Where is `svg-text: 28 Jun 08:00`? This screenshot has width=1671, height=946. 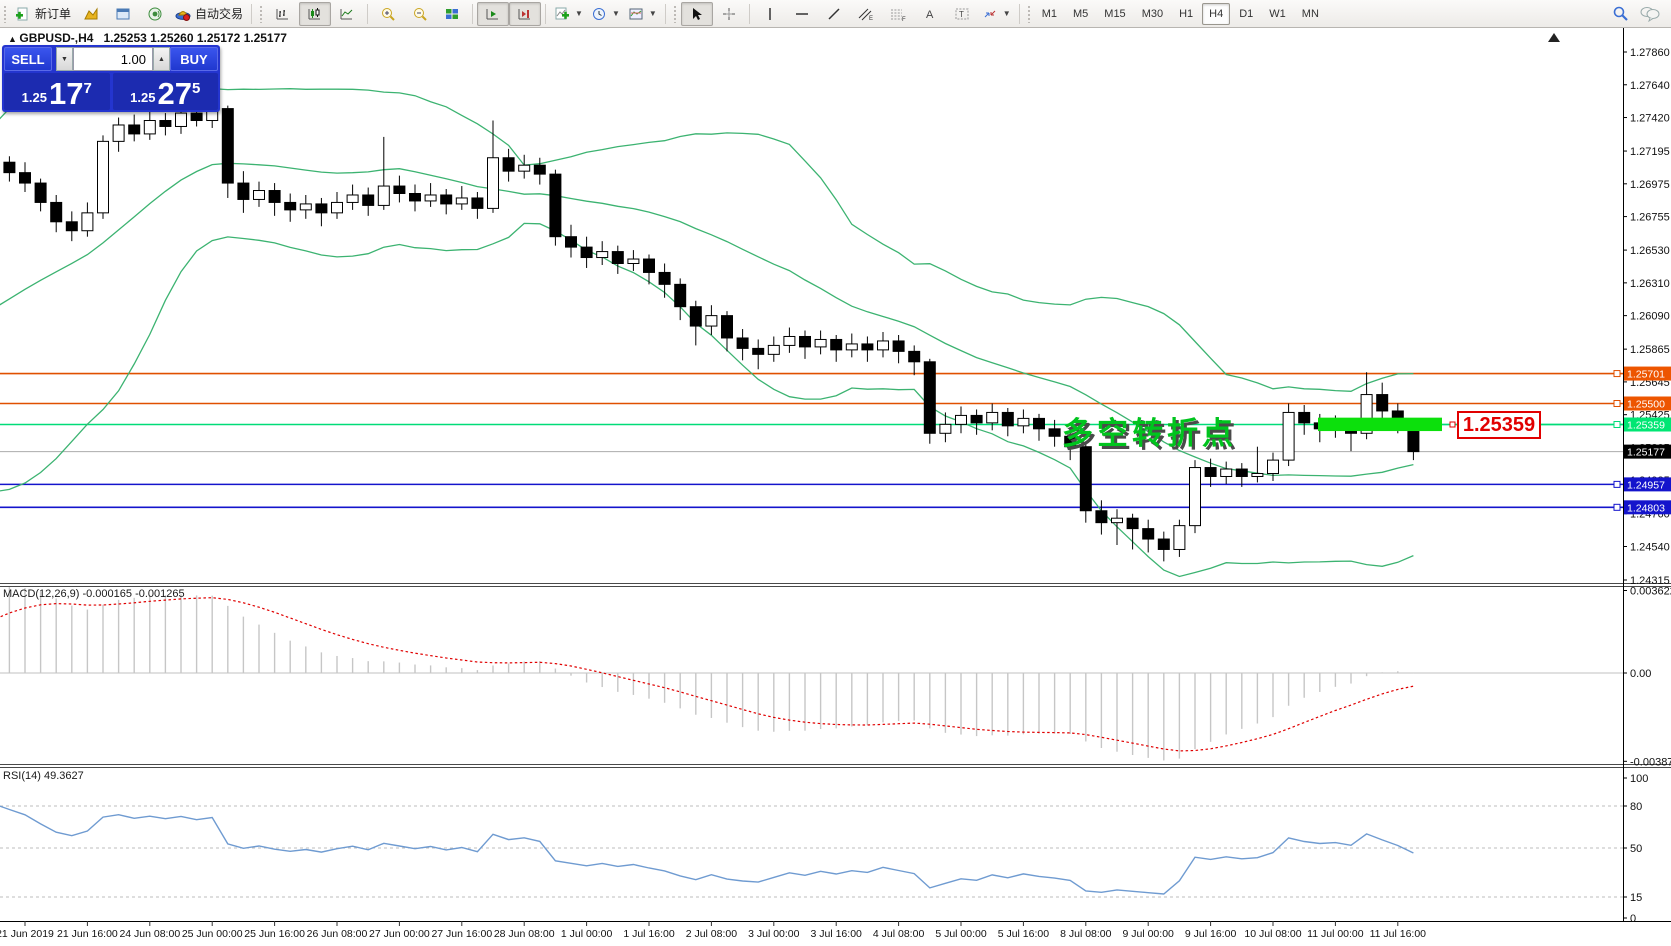
svg-text: 28 Jun 08:00 is located at coordinates (524, 934).